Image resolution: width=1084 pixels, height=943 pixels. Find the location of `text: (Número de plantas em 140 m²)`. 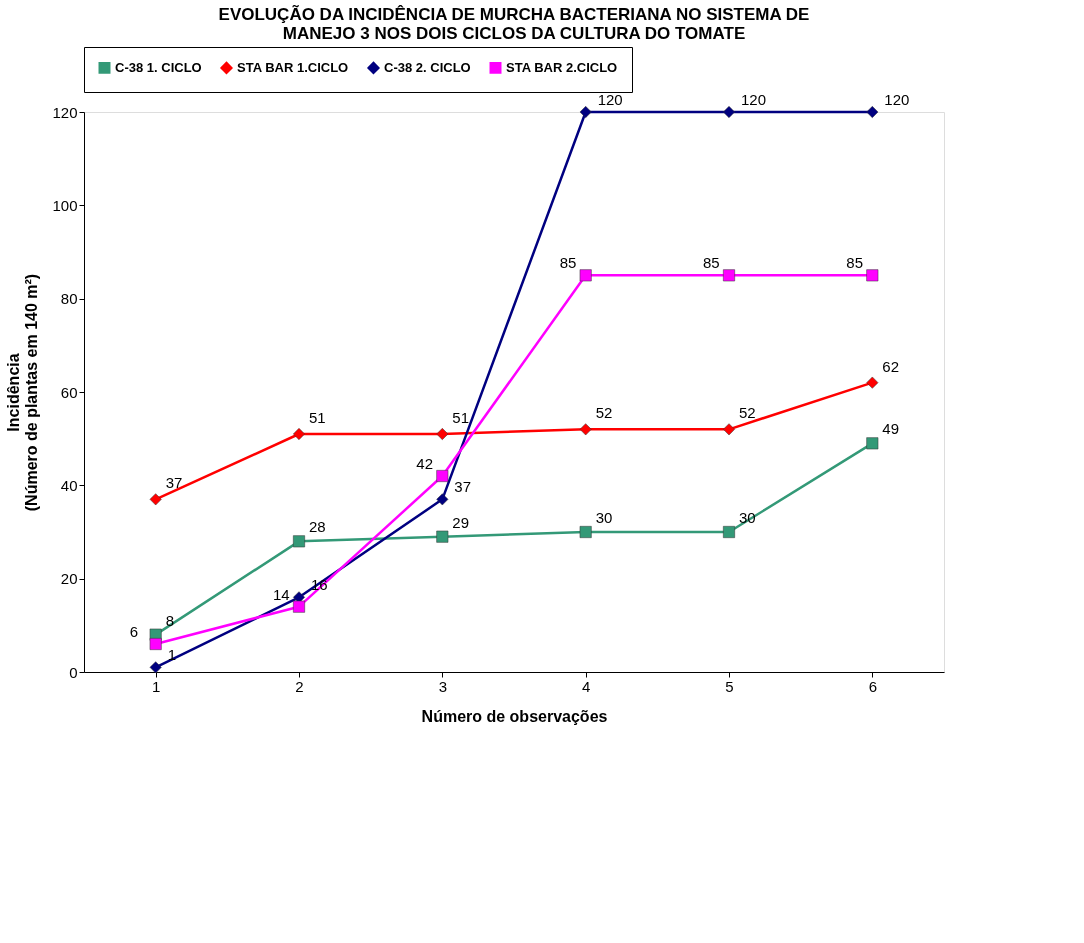

text: (Número de plantas em 140 m²) is located at coordinates (32, 392).